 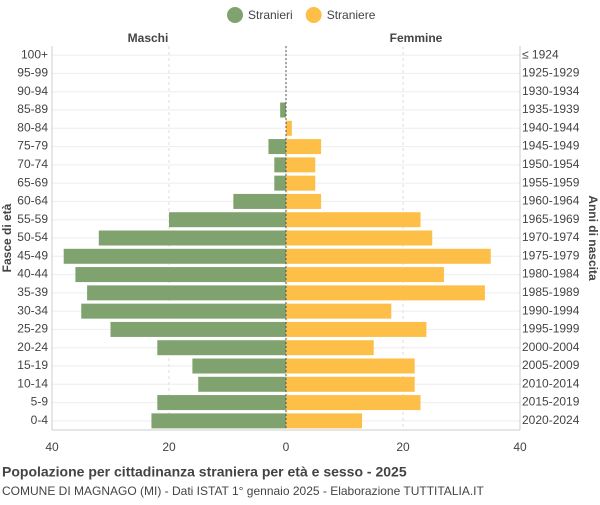 I want to click on y2-tick-label: 1950-1954, so click(x=551, y=164).